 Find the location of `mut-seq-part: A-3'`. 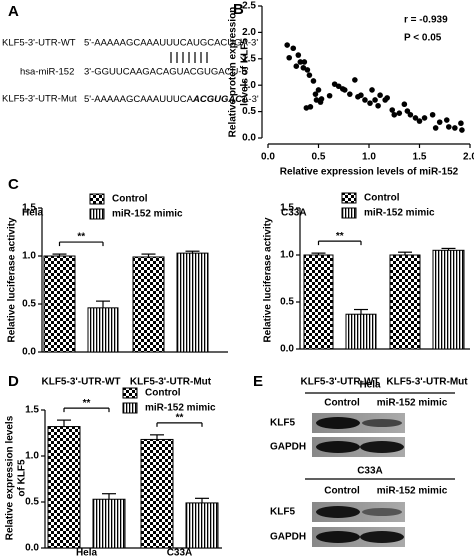

mut-seq-part: A-3' is located at coordinates (250, 99).